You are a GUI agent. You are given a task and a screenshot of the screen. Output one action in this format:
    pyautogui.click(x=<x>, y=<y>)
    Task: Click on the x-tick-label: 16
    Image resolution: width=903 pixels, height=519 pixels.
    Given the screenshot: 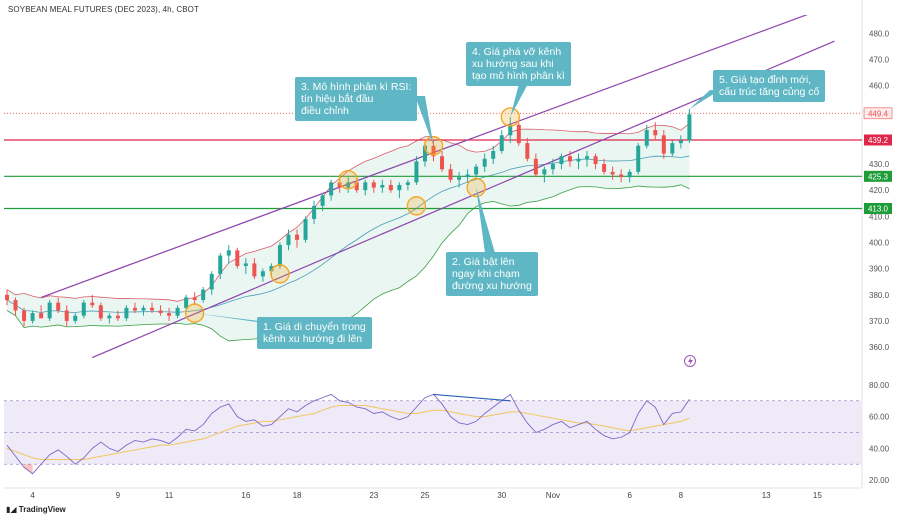 What is the action you would take?
    pyautogui.click(x=245, y=495)
    